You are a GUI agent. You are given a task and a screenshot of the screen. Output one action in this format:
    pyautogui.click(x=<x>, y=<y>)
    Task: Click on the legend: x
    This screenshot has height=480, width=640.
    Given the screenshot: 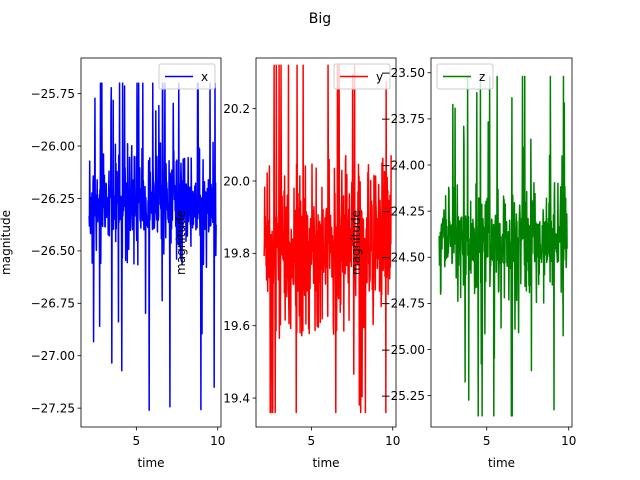 What is the action you would take?
    pyautogui.click(x=187, y=76)
    